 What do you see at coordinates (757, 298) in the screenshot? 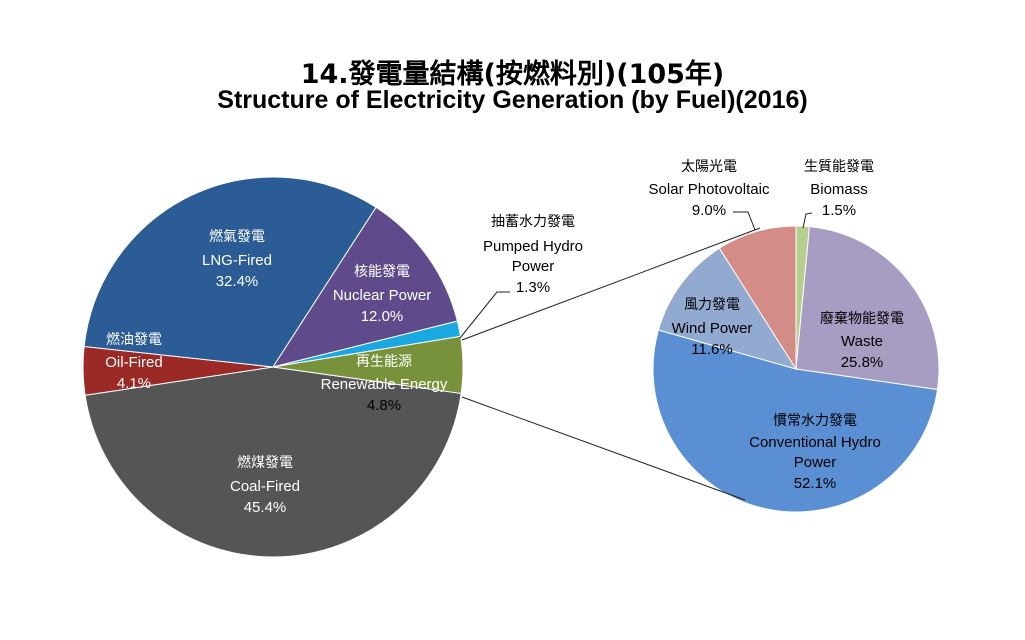
I see `renewable-slice-solar-photovoltaic` at bounding box center [757, 298].